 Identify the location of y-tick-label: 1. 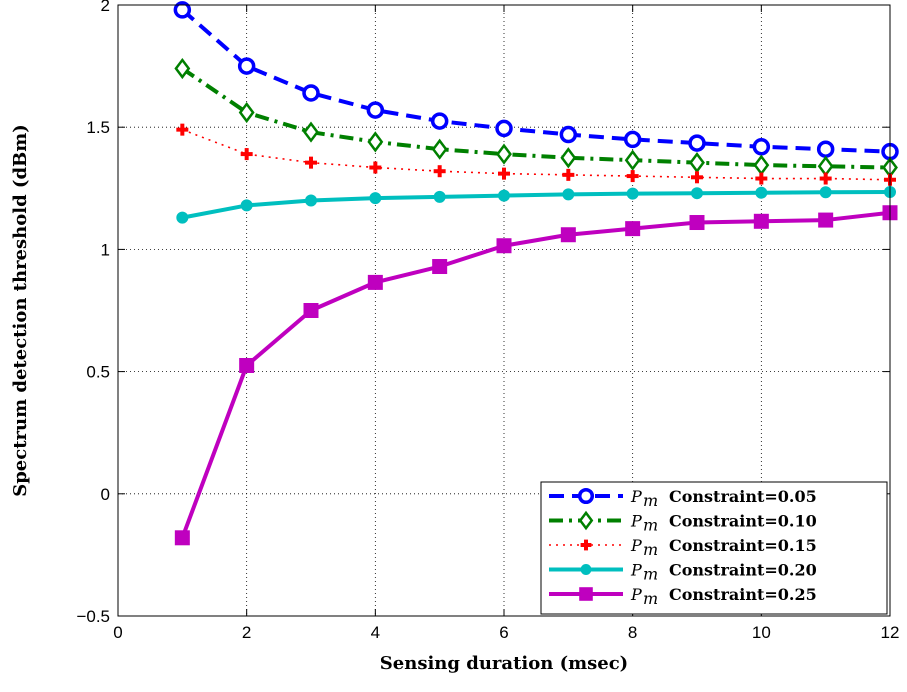
(105, 249).